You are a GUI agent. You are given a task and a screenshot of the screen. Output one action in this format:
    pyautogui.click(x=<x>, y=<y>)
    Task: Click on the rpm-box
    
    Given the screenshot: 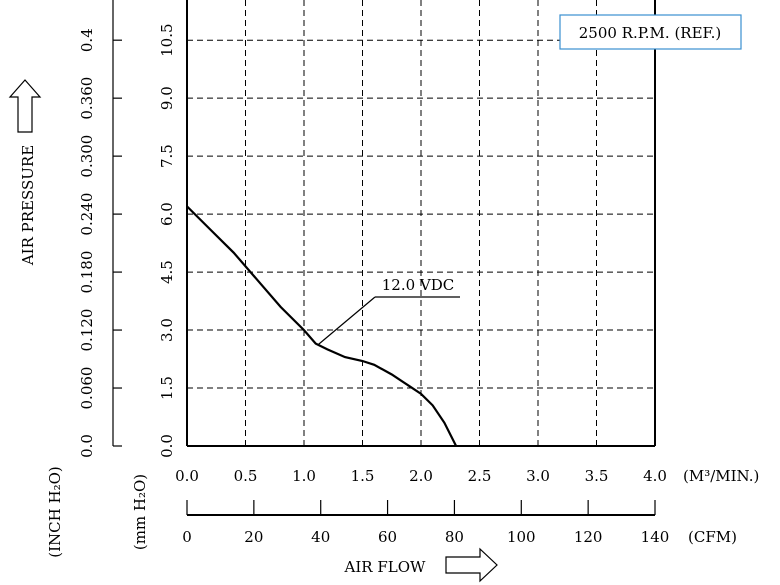 What is the action you would take?
    pyautogui.click(x=650, y=32)
    